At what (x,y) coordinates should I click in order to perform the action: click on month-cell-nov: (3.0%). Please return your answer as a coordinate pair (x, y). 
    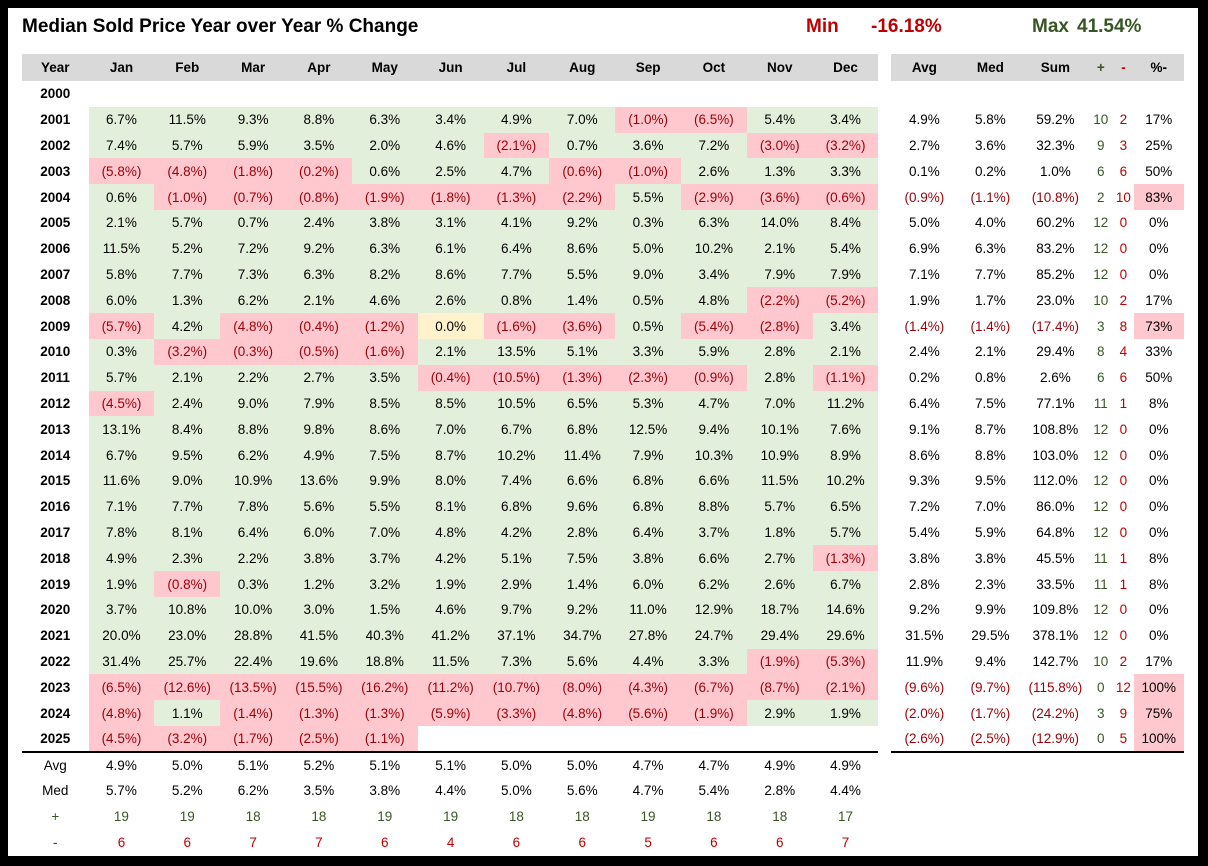
    Looking at the image, I should click on (779, 145).